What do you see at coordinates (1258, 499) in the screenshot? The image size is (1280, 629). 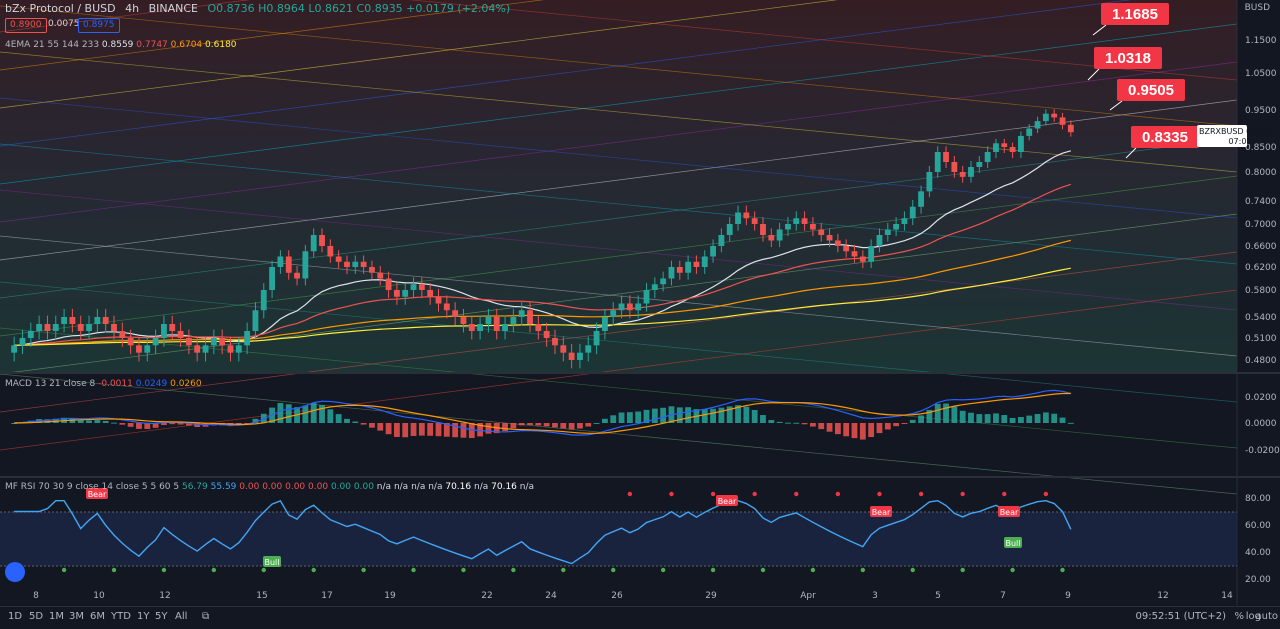 I see `rsi-tick-label: 80.00` at bounding box center [1258, 499].